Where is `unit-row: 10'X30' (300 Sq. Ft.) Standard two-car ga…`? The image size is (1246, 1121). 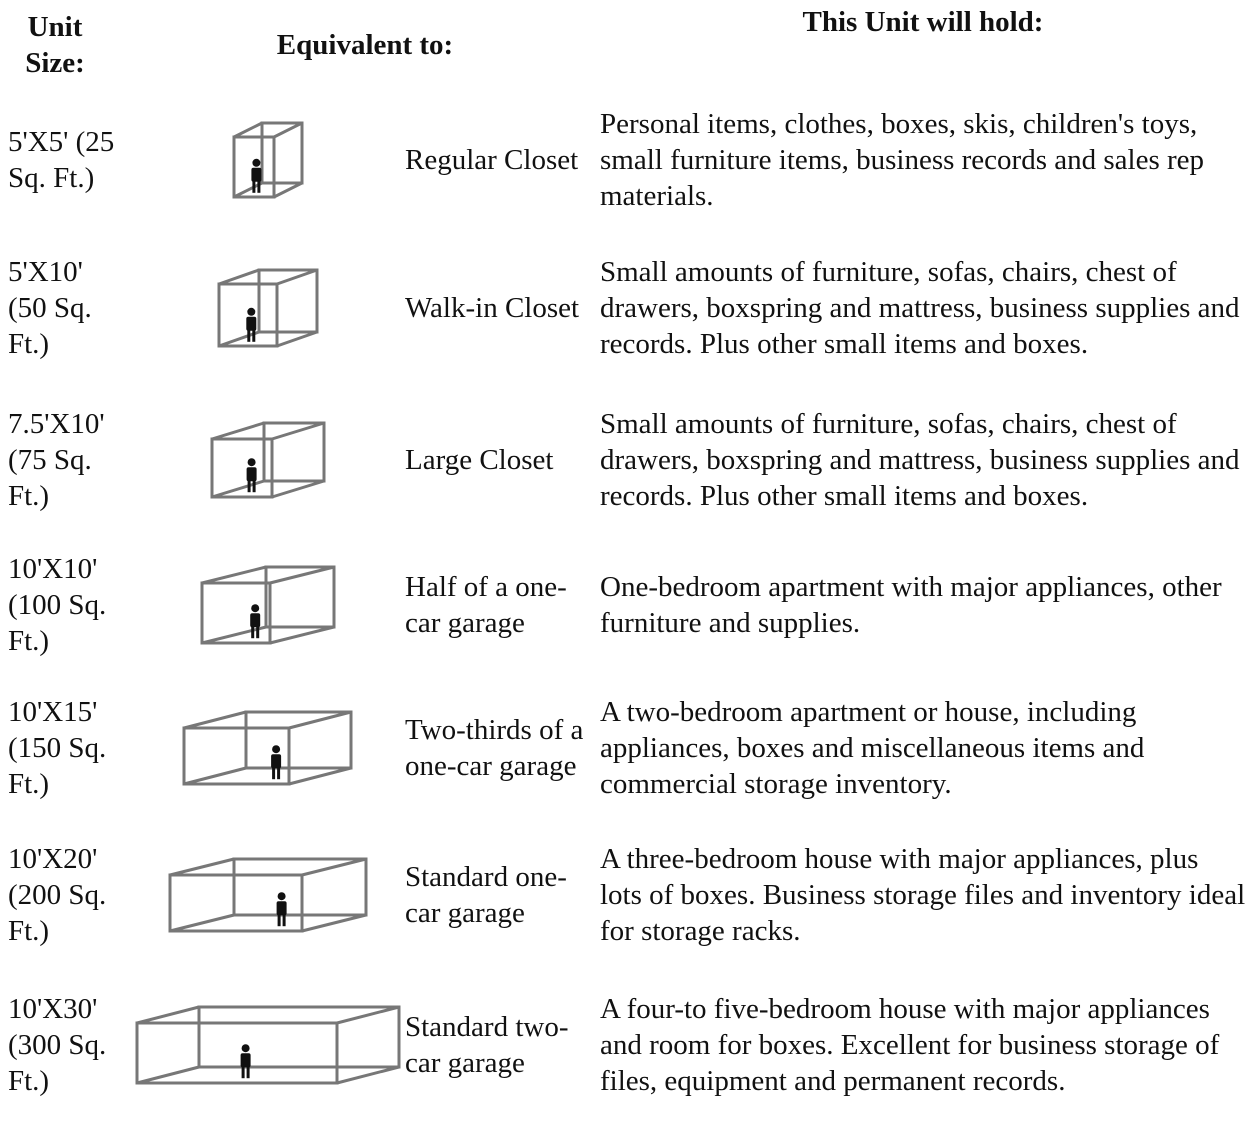
unit-row: 10'X30' (300 Sq. Ft.) Standard two-car ga… is located at coordinates (623, 1045).